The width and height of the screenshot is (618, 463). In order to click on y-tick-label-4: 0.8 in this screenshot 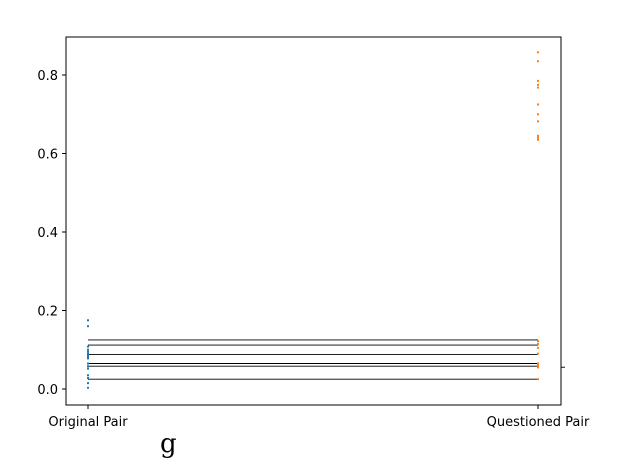, I will do `click(47, 76)`.